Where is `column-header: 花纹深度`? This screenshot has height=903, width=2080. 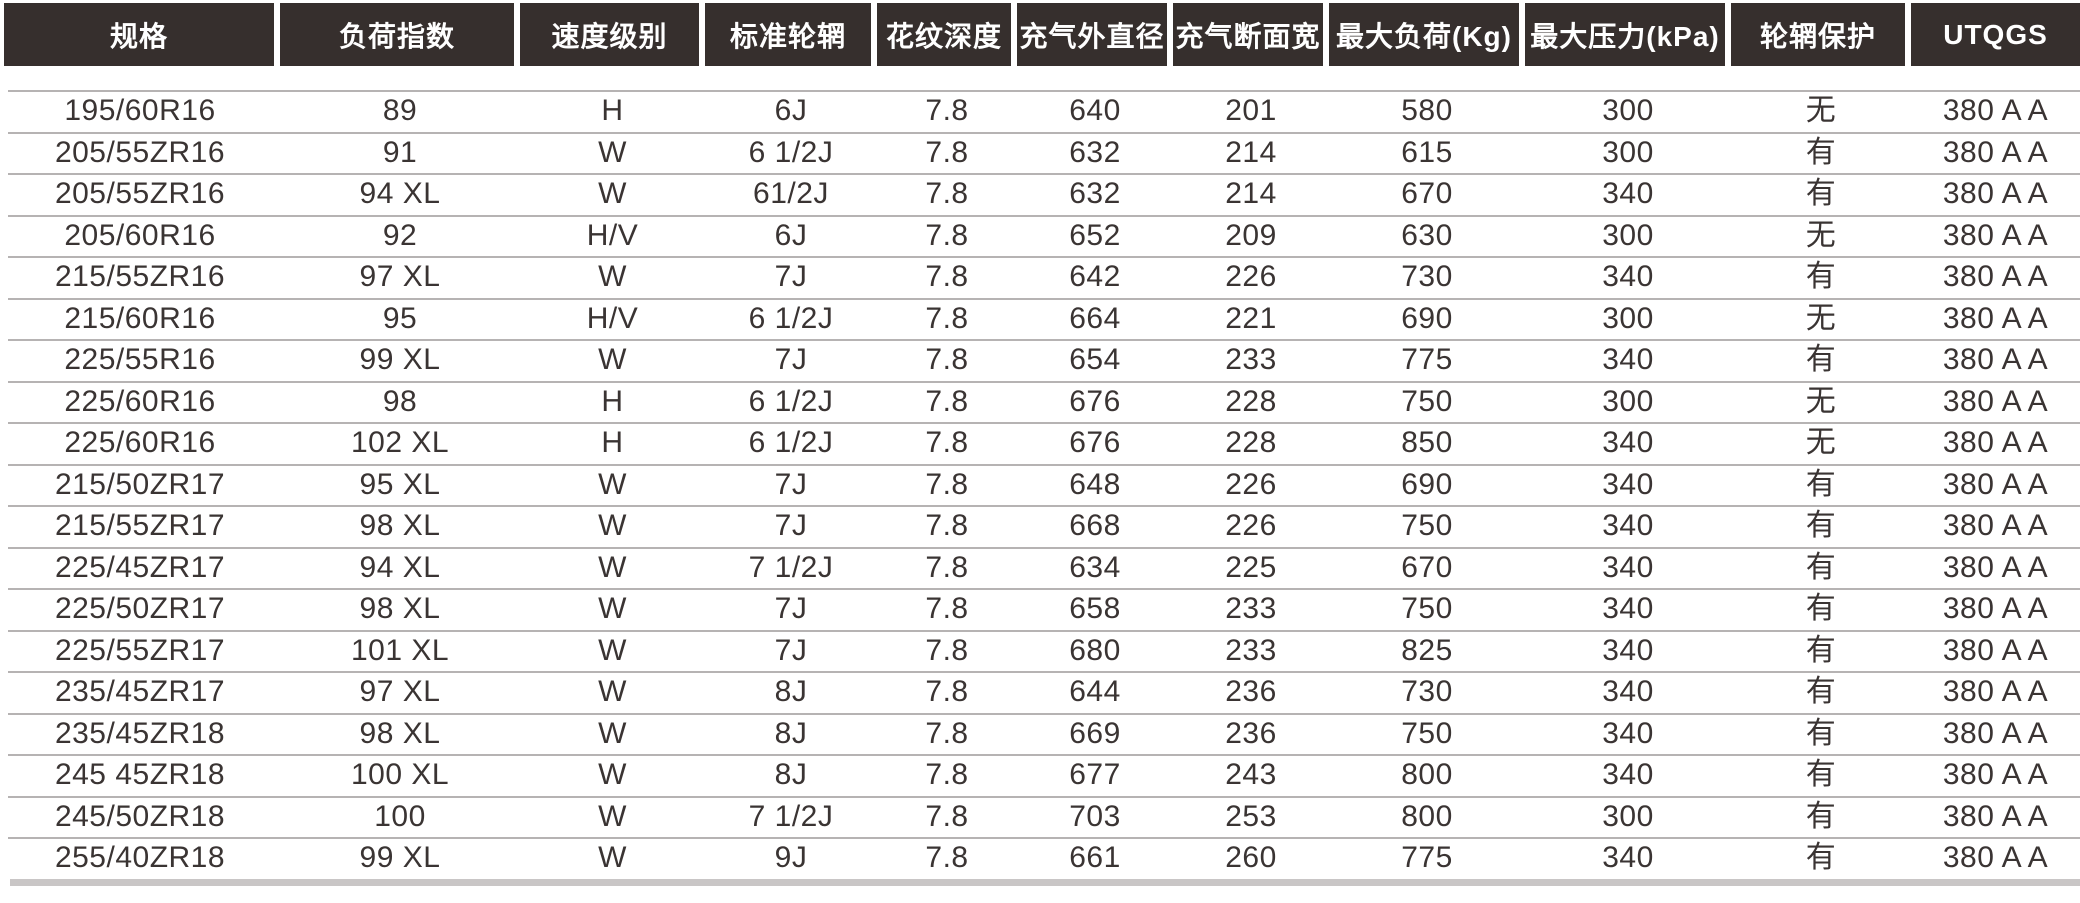
column-header: 花纹深度 is located at coordinates (947, 34).